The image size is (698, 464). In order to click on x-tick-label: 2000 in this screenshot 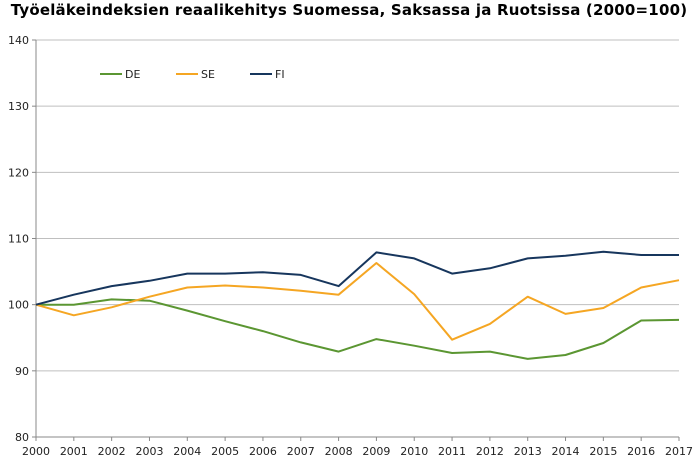, I will do `click(36, 451)`.